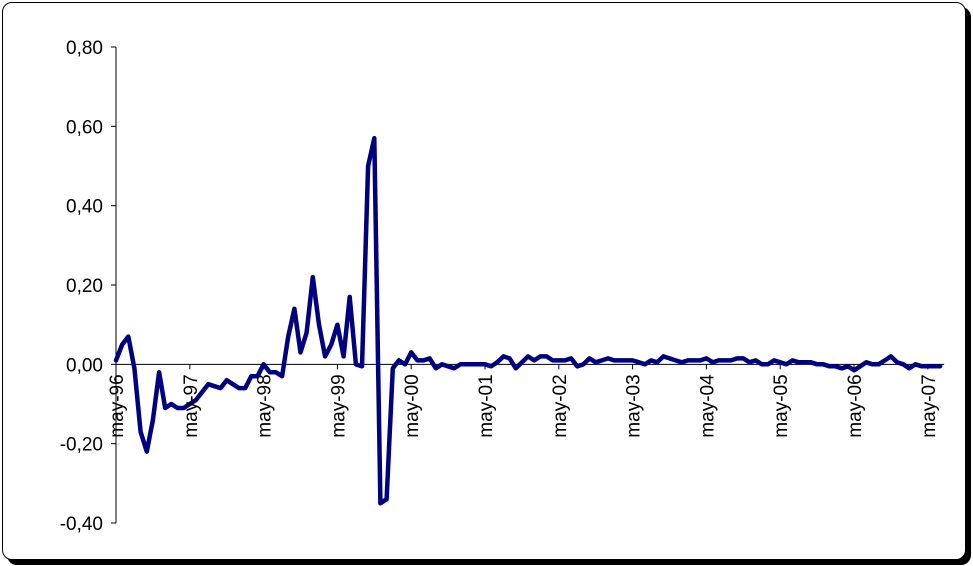  What do you see at coordinates (855, 405) in the screenshot?
I see `x-tick-label: may-06` at bounding box center [855, 405].